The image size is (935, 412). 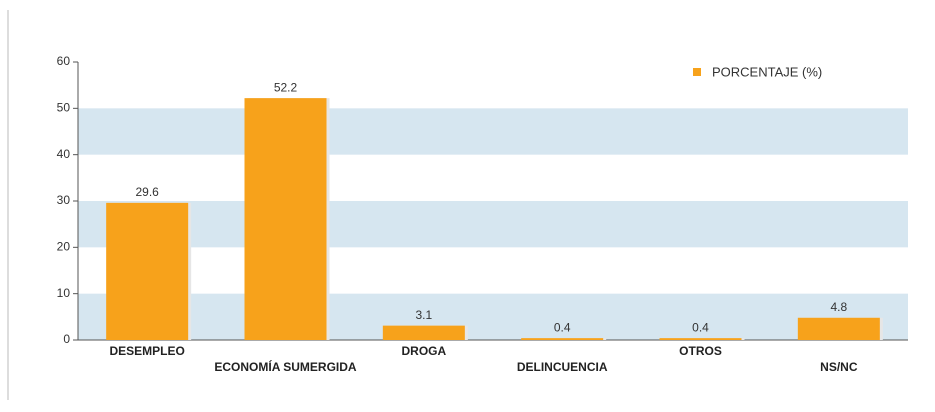 I want to click on y-tick-label: 30, so click(x=64, y=200).